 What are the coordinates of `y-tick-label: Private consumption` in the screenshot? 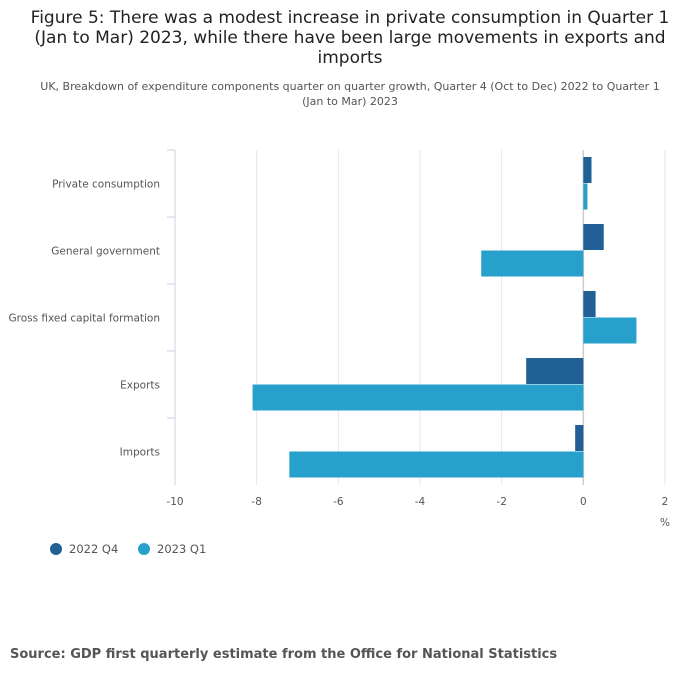 It's located at (106, 185).